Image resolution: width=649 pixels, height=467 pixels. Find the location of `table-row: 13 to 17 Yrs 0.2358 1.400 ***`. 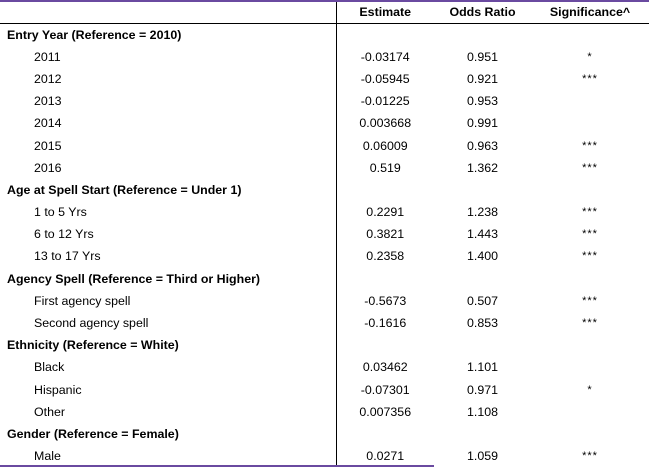

table-row: 13 to 17 Yrs 0.2358 1.400 *** is located at coordinates (324, 256).